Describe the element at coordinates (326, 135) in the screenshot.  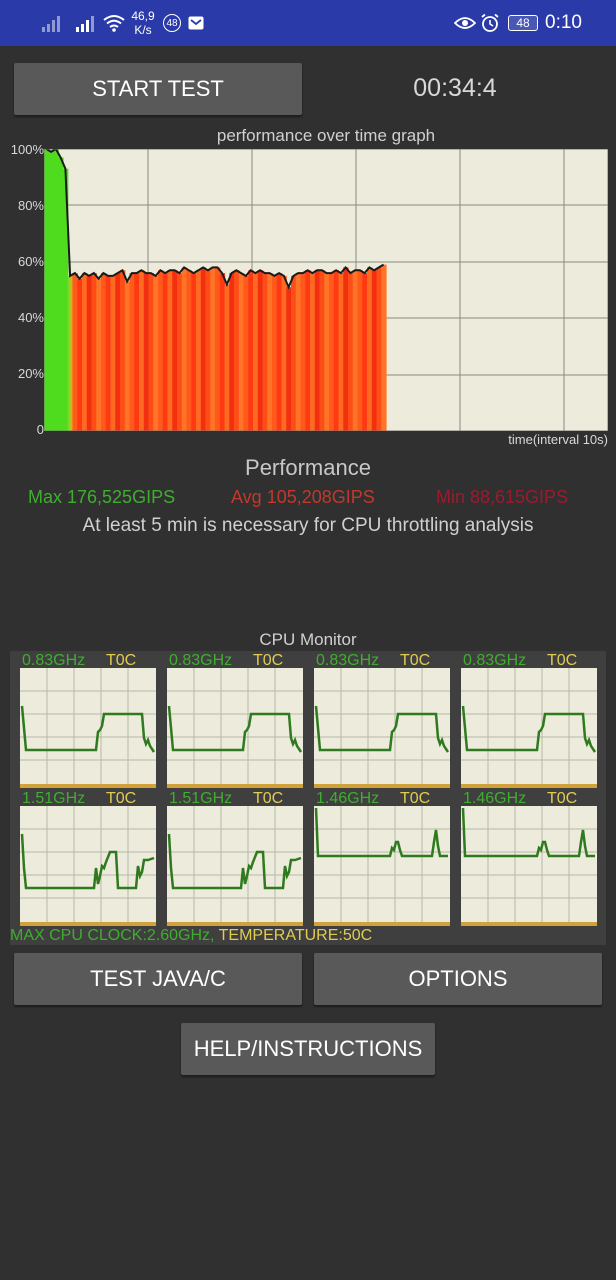
I see `graph-title: performance over time graph` at that location.